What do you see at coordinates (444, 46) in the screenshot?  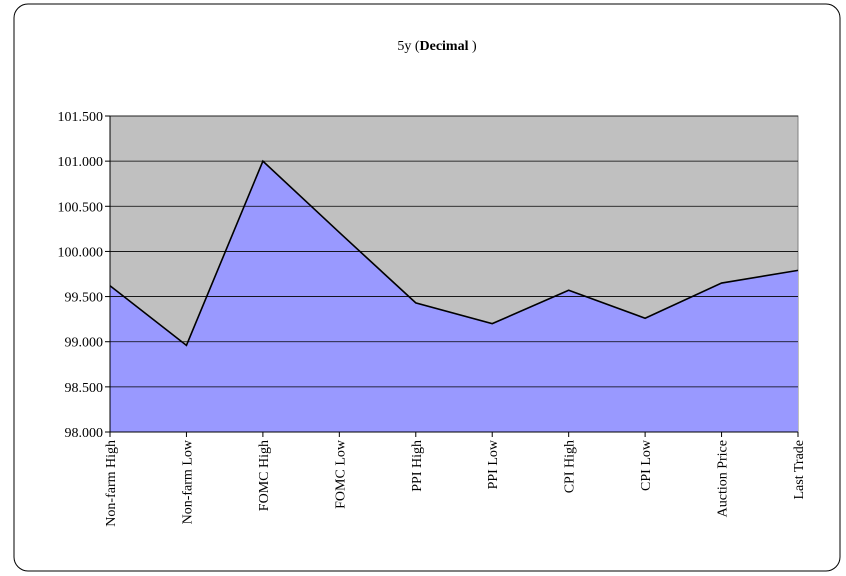 I see `title-part: Decimal` at bounding box center [444, 46].